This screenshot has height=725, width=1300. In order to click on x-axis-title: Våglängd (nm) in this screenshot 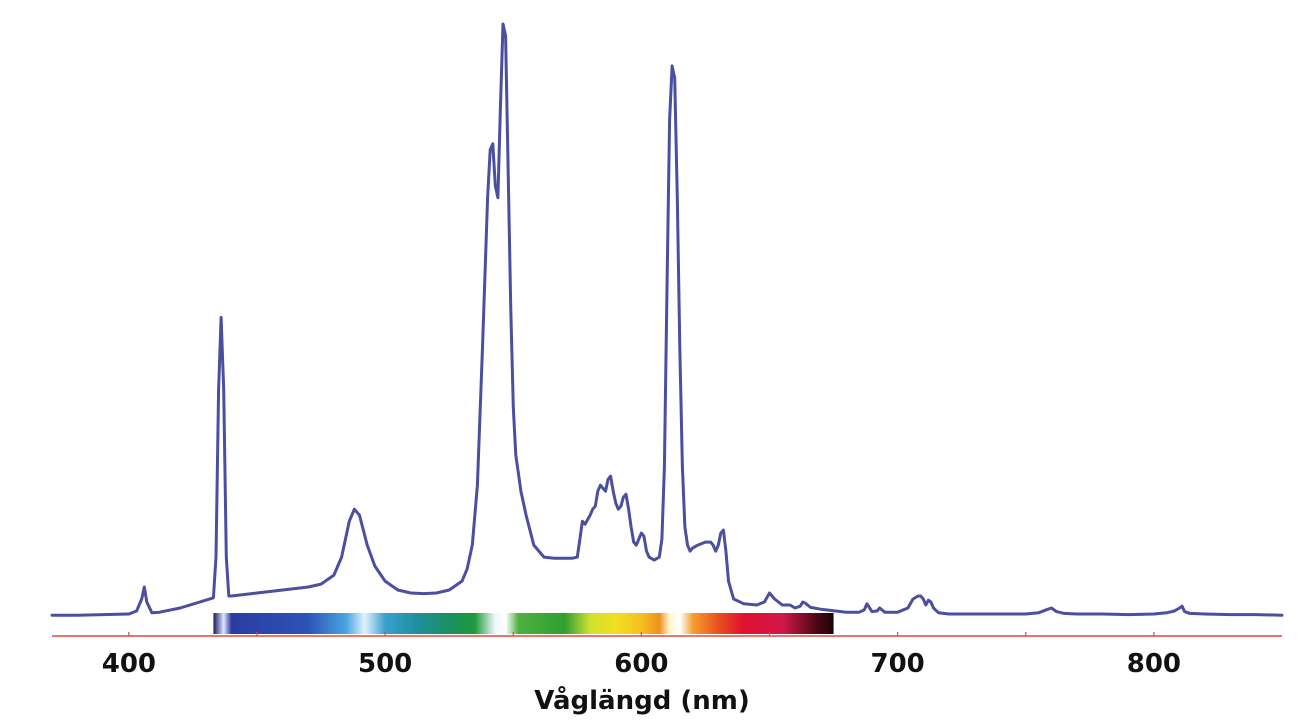, I will do `click(641, 700)`.